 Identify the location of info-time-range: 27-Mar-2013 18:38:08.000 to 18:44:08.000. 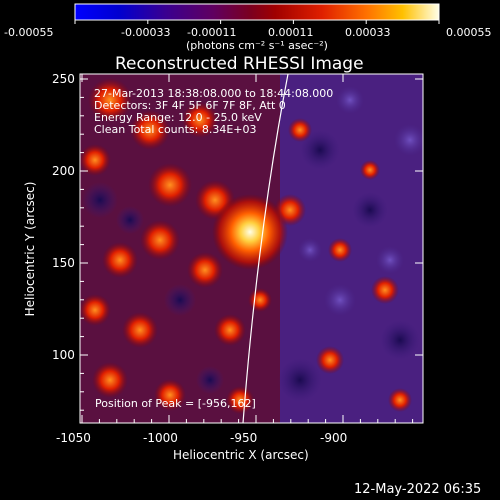
(214, 93).